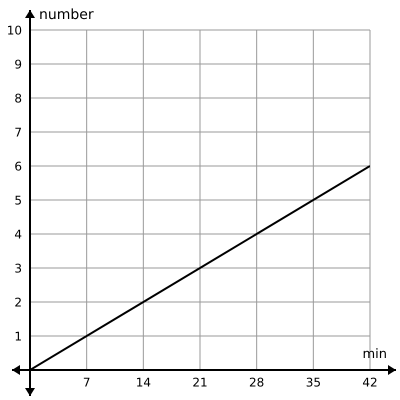 The image size is (400, 400). I want to click on y-tick-label: 2, so click(18, 302).